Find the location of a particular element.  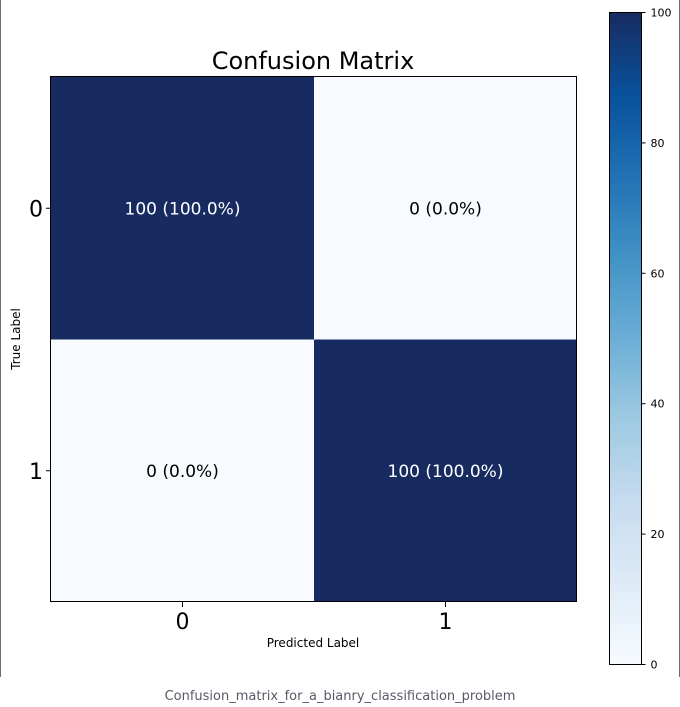

x-axis-label: Predicted Label is located at coordinates (313, 643).